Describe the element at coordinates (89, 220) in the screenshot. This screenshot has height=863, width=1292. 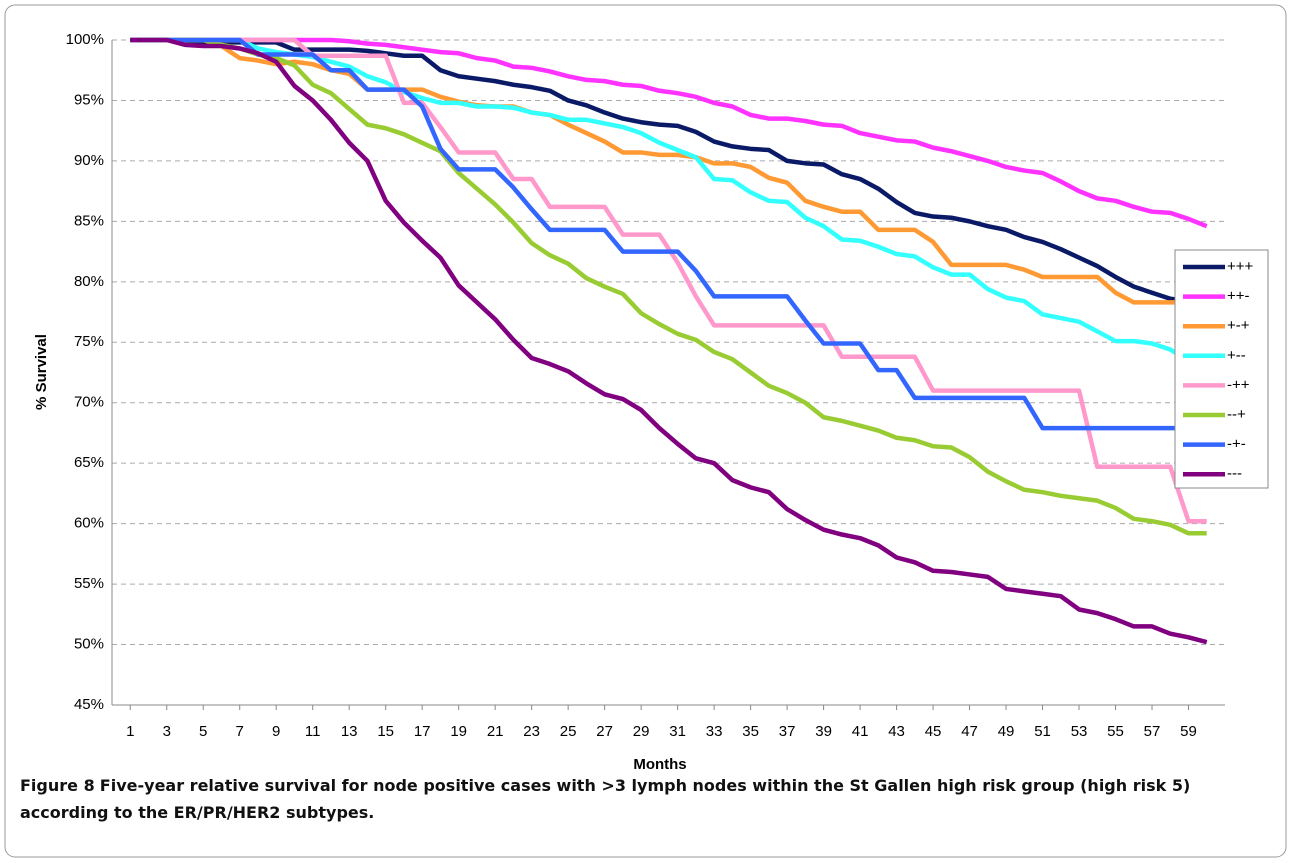
I see `y-tick-label: 85%` at that location.